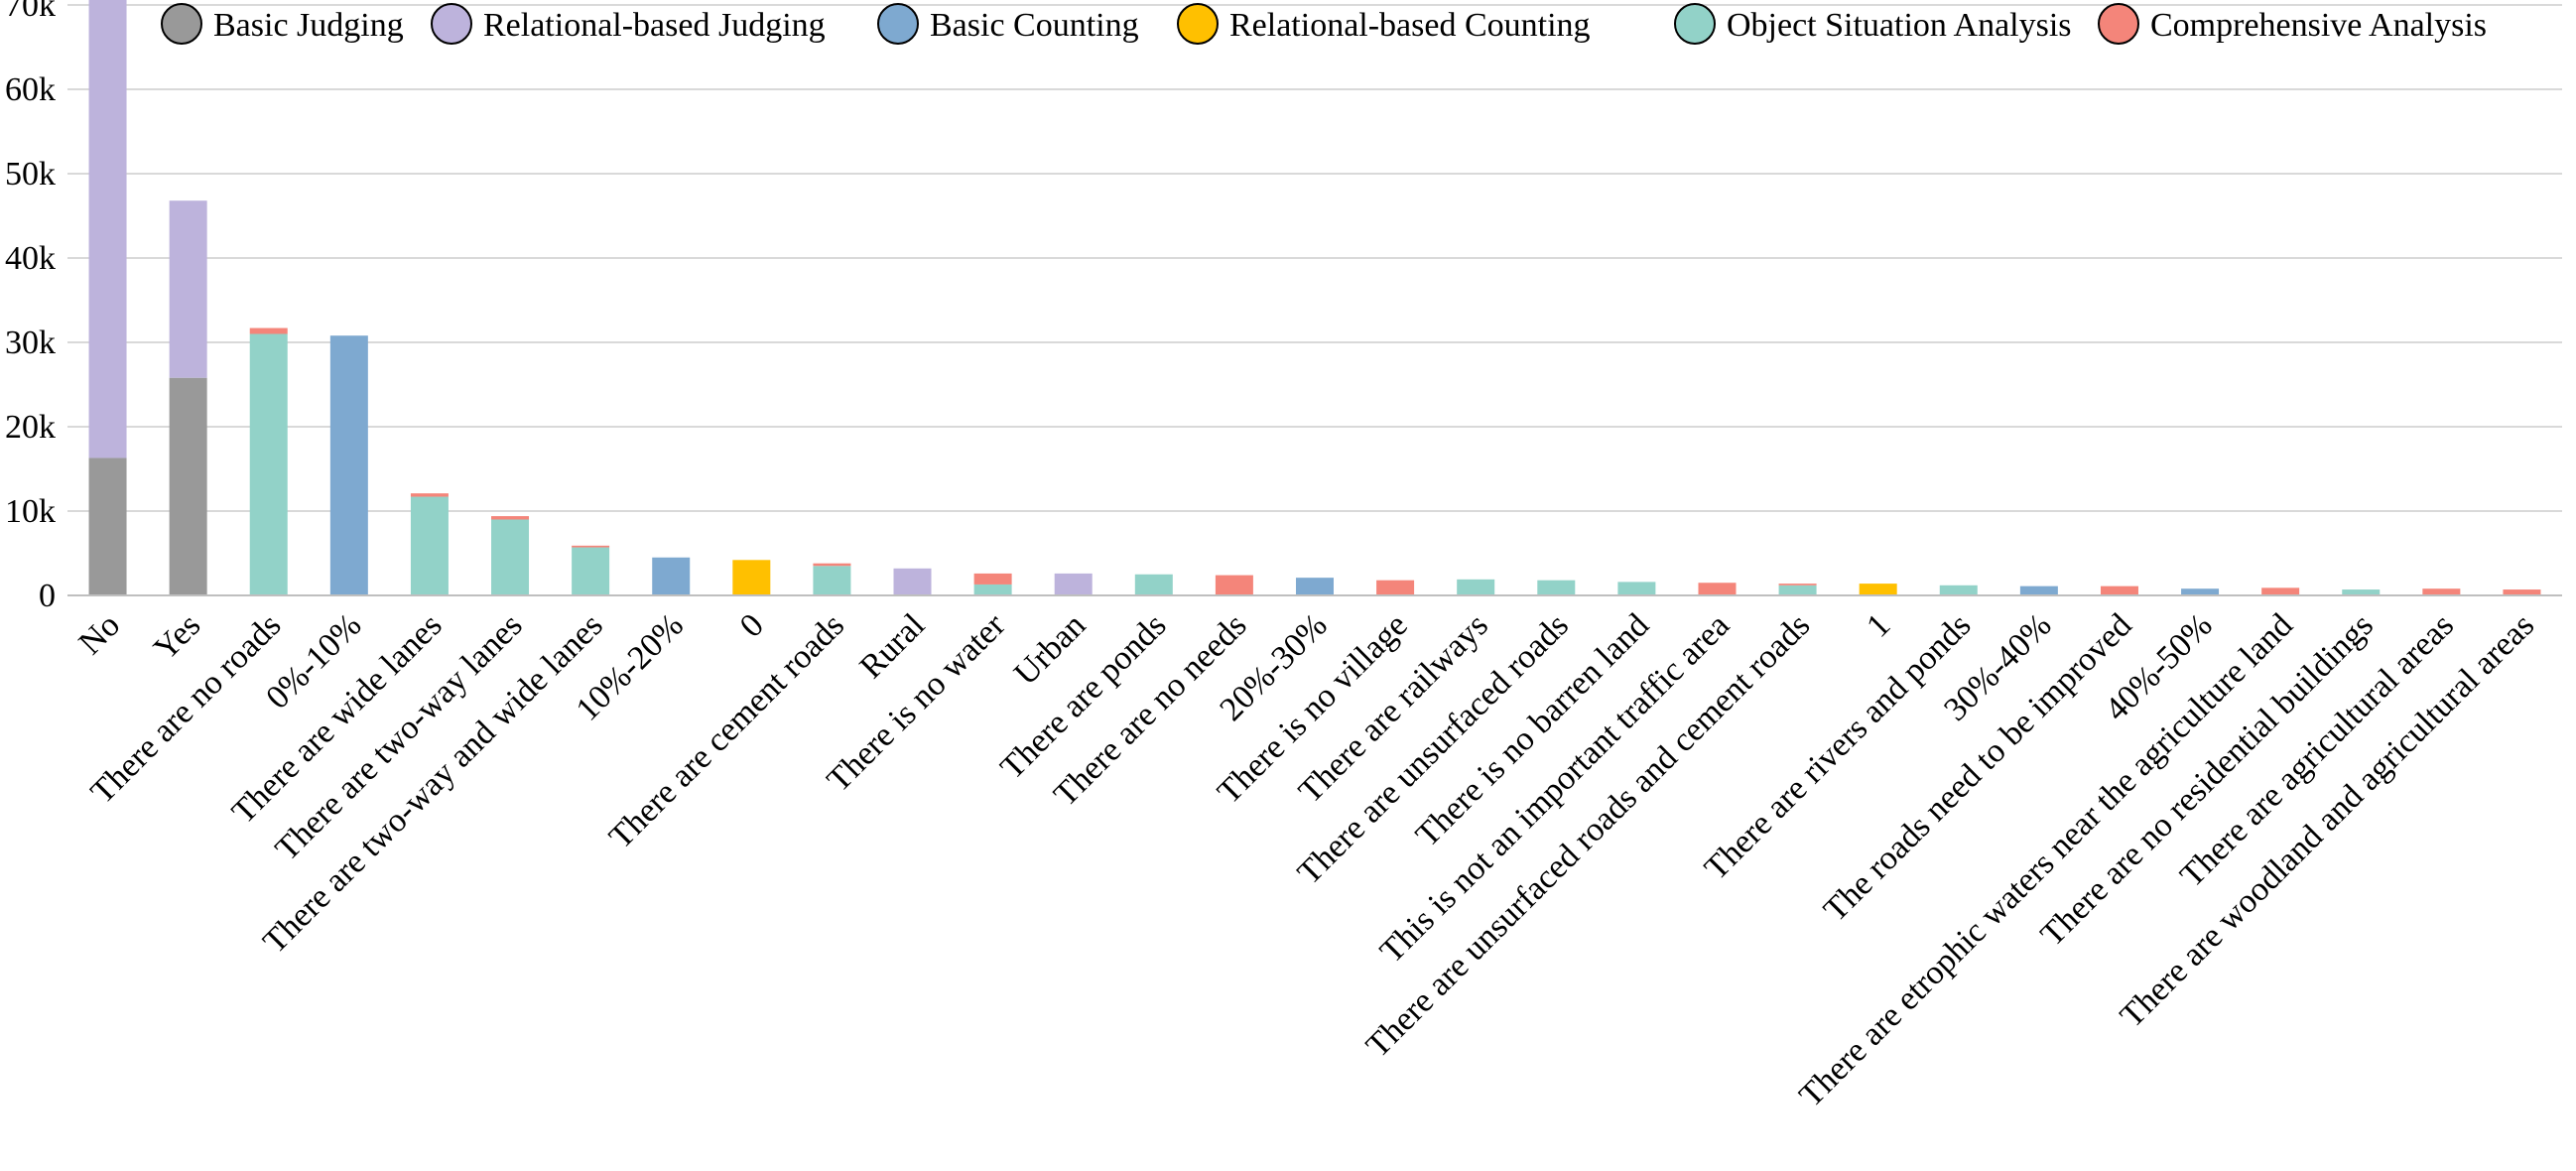 The image size is (2576, 1171). Describe the element at coordinates (2319, 25) in the screenshot. I see `legend-label: Comprehensive Analysis` at that location.